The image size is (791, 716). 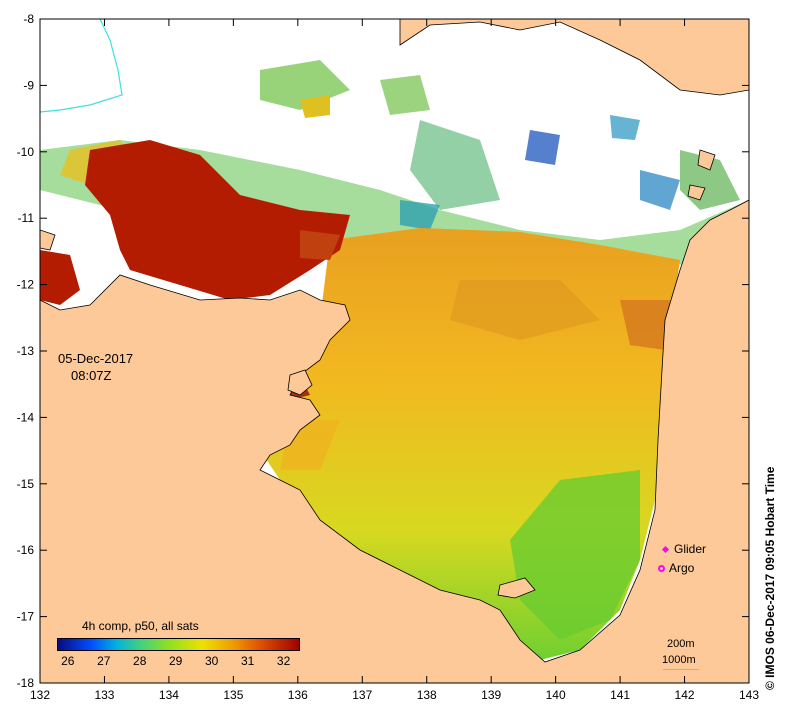 I want to click on y-tick-label: -10, so click(x=26, y=152).